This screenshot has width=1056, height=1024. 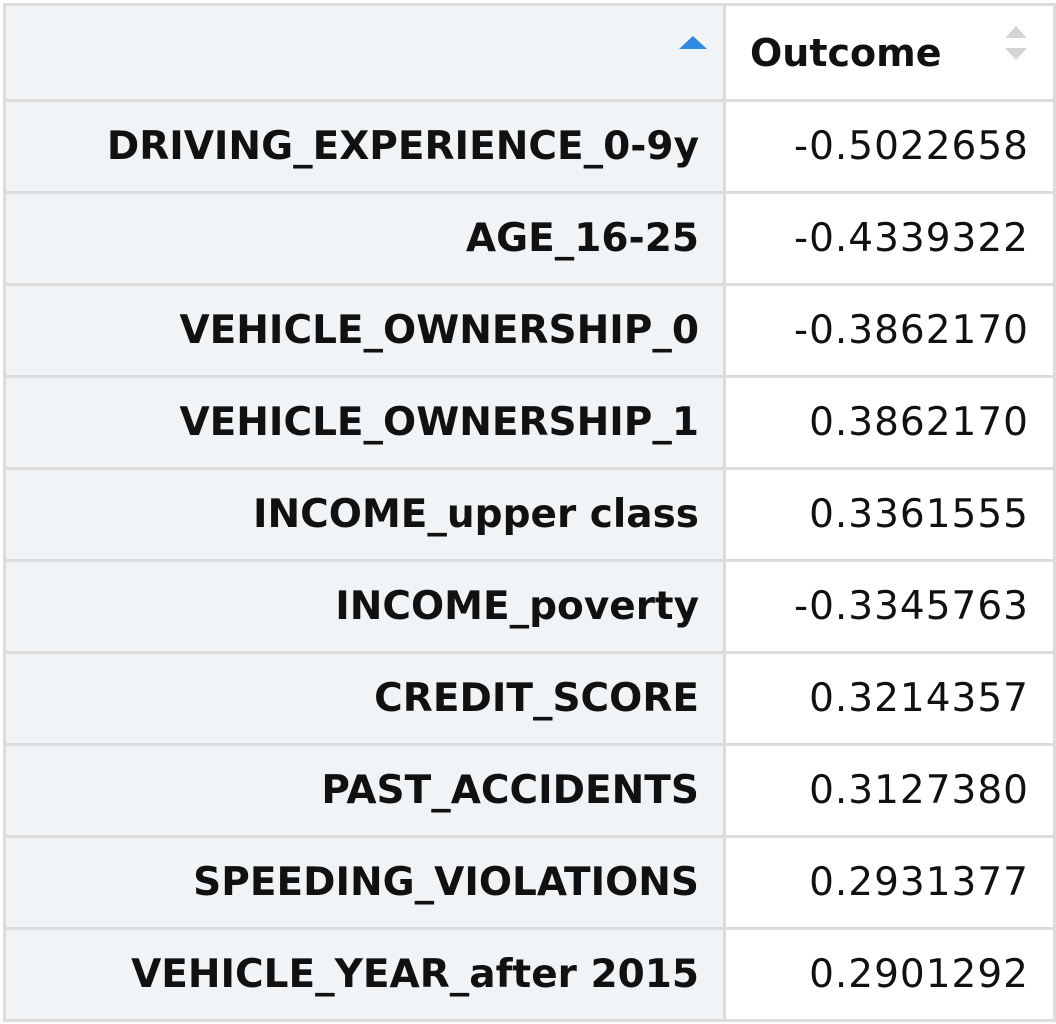 I want to click on row-label: SPEEDING_VIOLATIONS, so click(x=364, y=882).